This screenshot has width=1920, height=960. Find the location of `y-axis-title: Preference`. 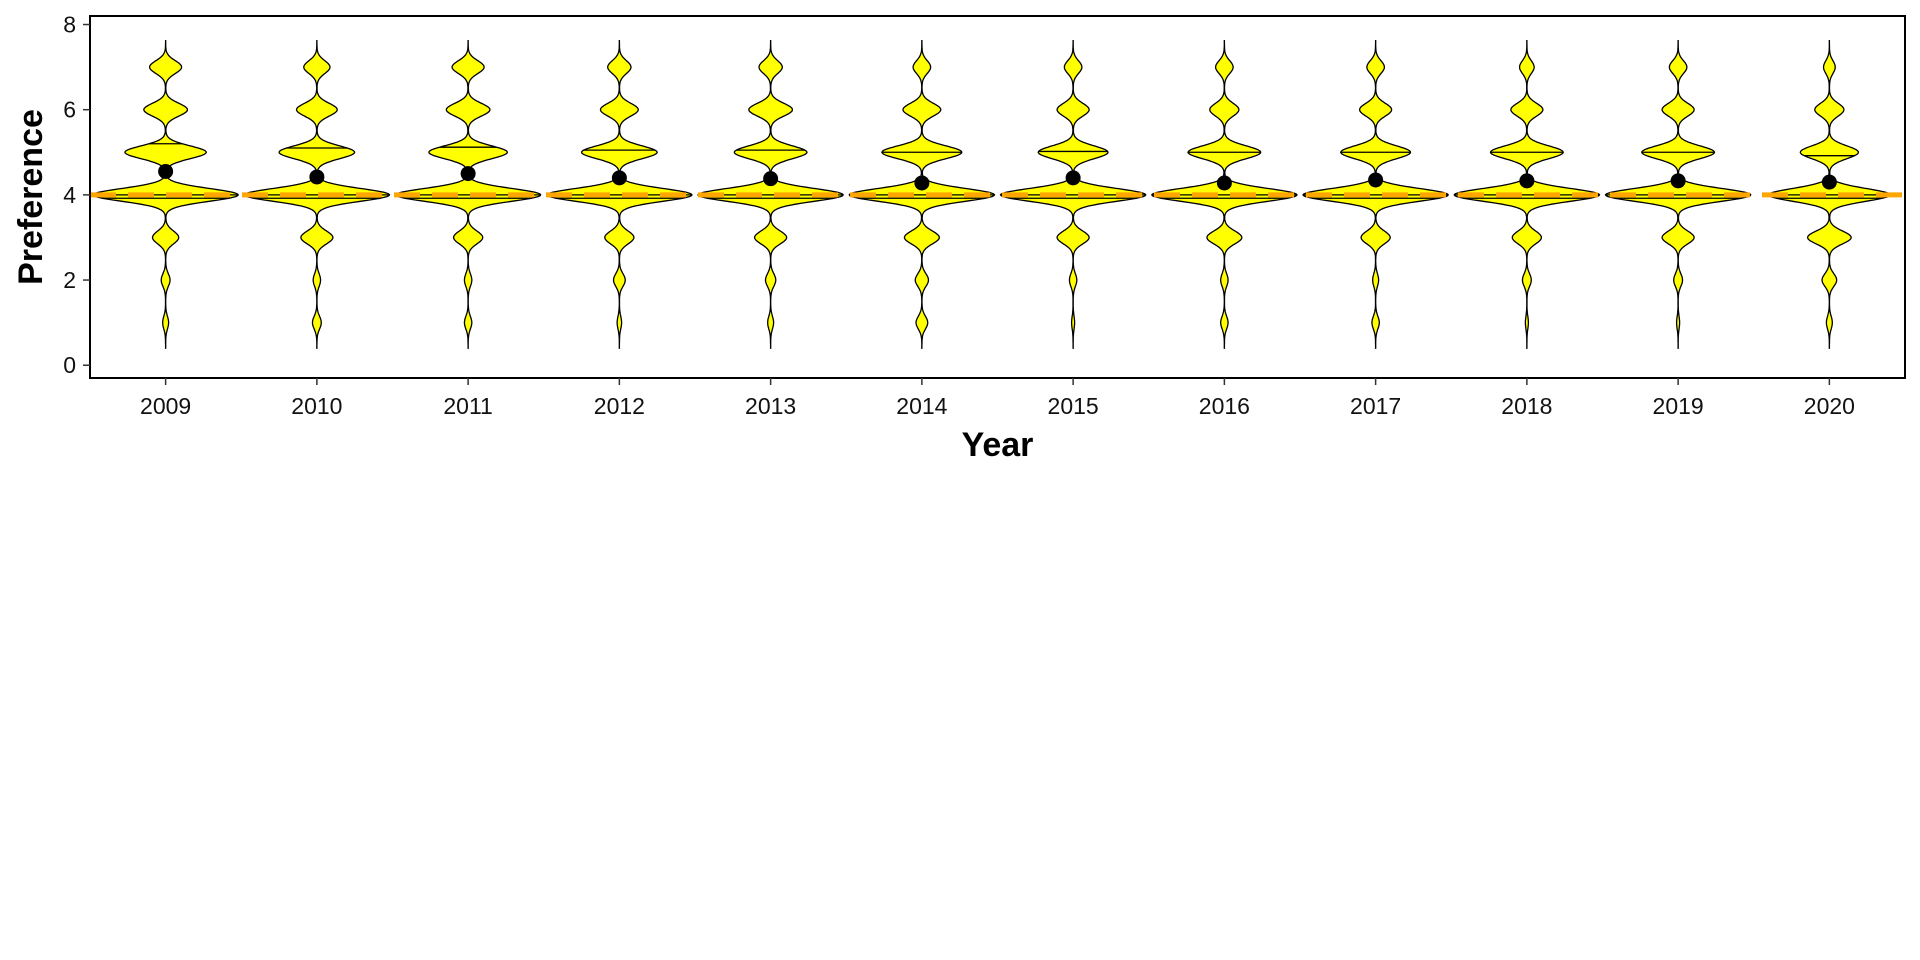

y-axis-title: Preference is located at coordinates (31, 197).